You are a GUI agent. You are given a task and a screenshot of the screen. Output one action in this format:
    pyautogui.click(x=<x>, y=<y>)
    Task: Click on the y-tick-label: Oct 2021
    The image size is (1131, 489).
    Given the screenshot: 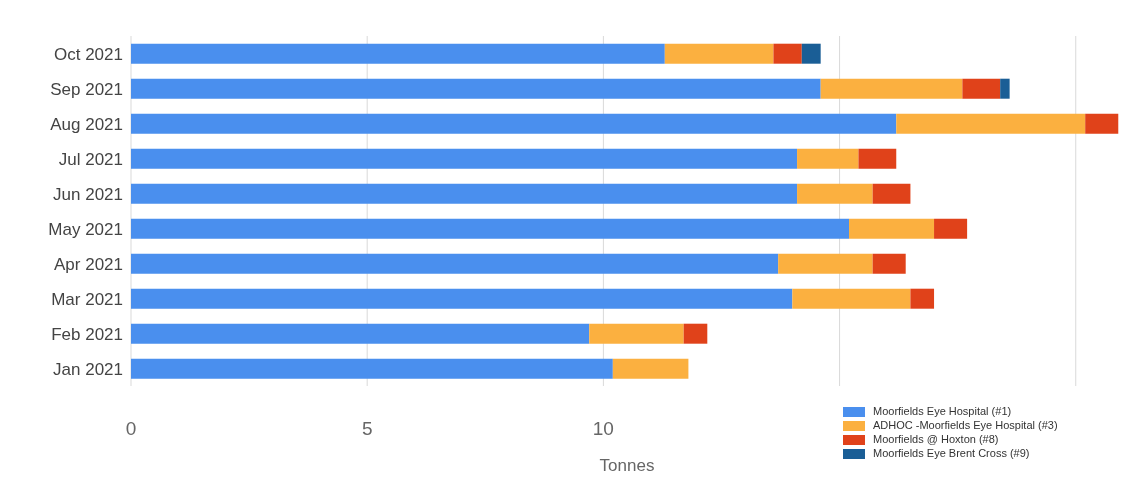 What is the action you would take?
    pyautogui.click(x=88, y=54)
    